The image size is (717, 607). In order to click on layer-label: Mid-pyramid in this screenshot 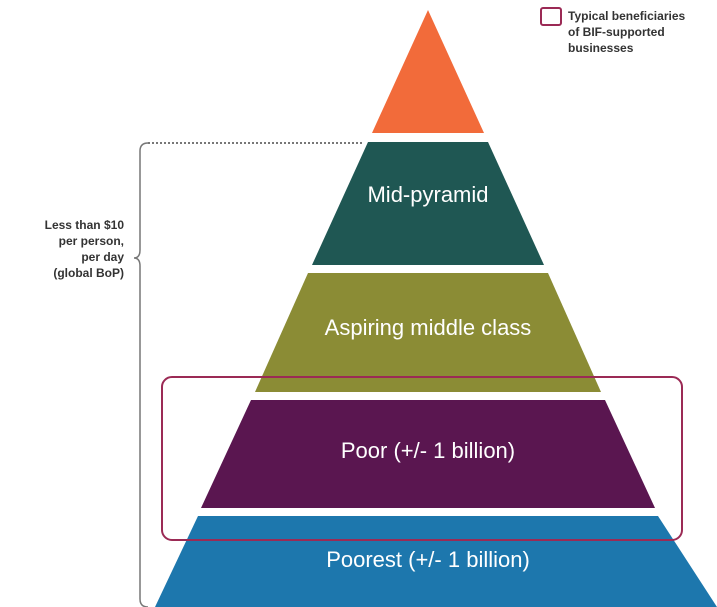, I will do `click(427, 194)`.